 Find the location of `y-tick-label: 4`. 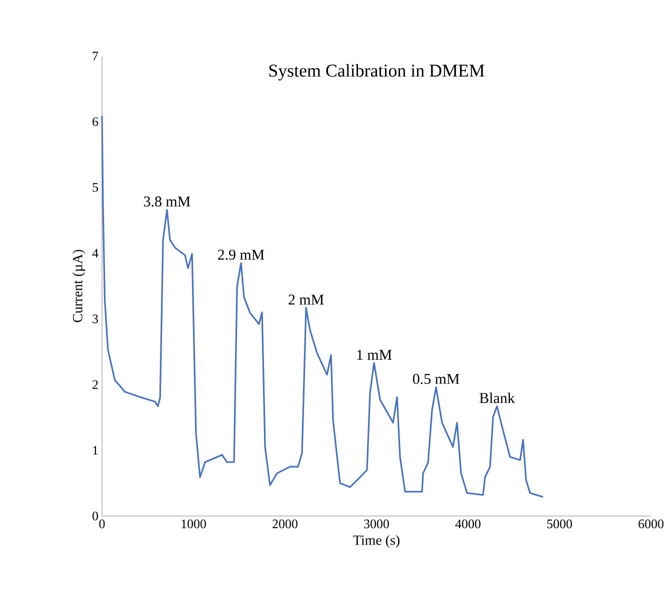

y-tick-label: 4 is located at coordinates (95, 253).